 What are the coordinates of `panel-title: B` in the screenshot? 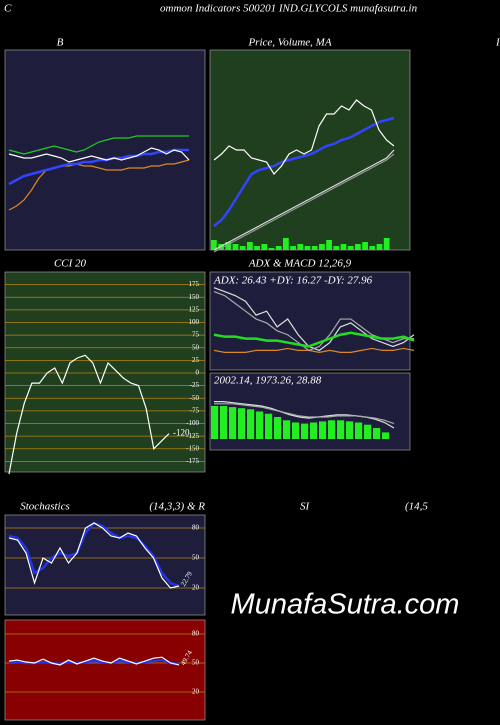 It's located at (60, 43).